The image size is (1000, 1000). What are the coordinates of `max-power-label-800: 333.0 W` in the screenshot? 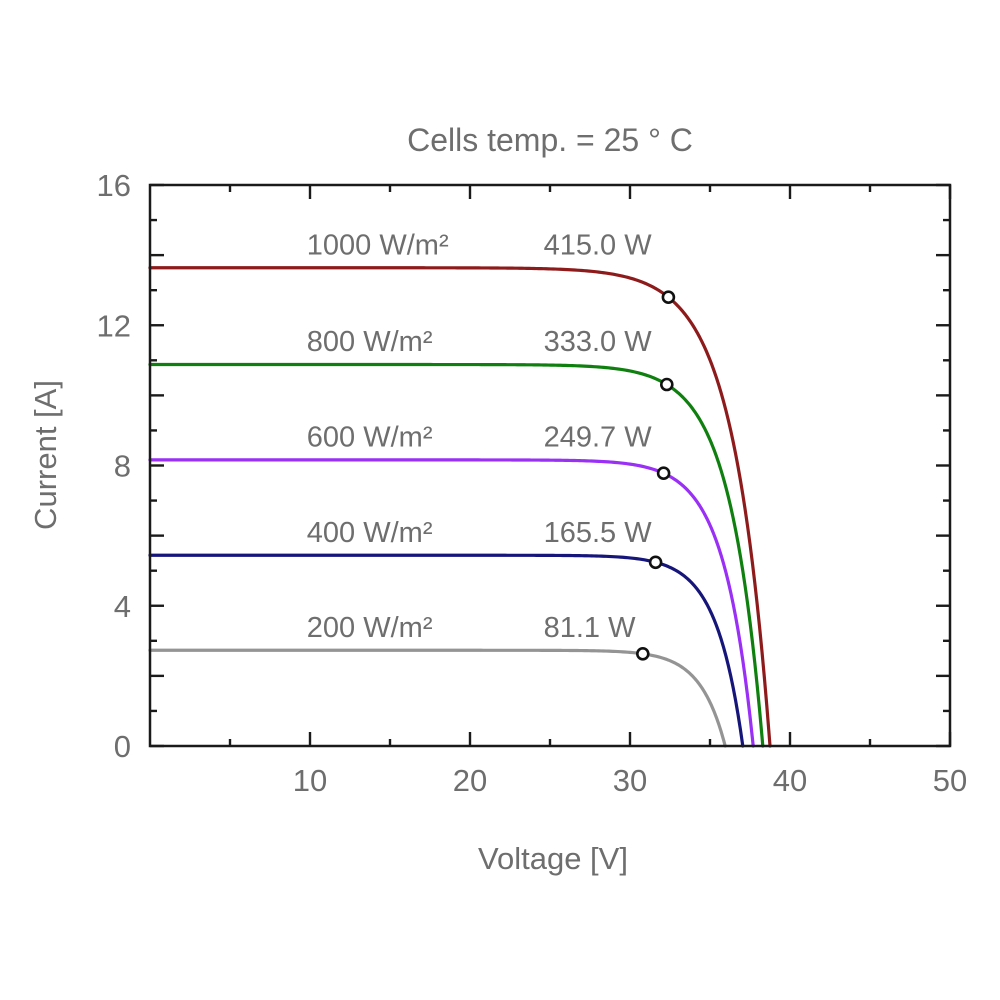 It's located at (598, 342).